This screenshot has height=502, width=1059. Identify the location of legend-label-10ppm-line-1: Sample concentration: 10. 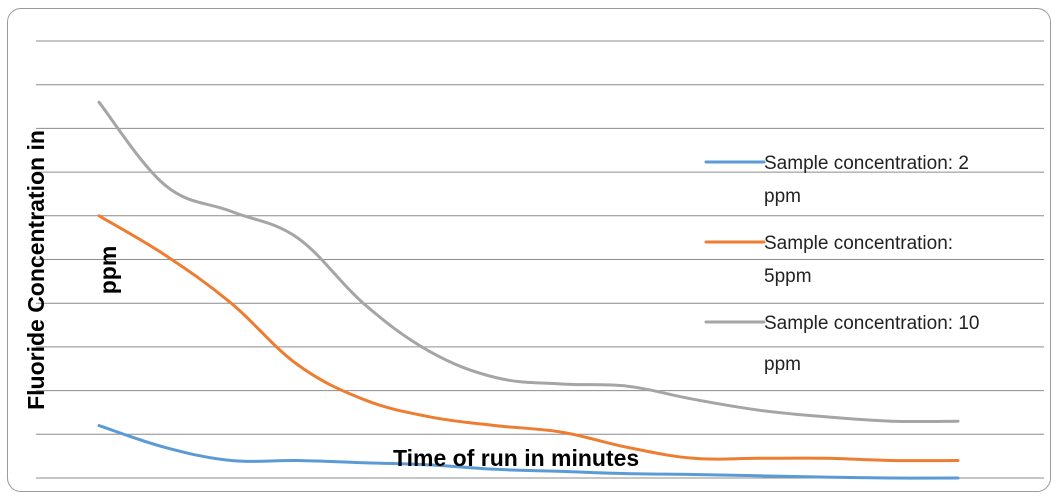
(871, 323).